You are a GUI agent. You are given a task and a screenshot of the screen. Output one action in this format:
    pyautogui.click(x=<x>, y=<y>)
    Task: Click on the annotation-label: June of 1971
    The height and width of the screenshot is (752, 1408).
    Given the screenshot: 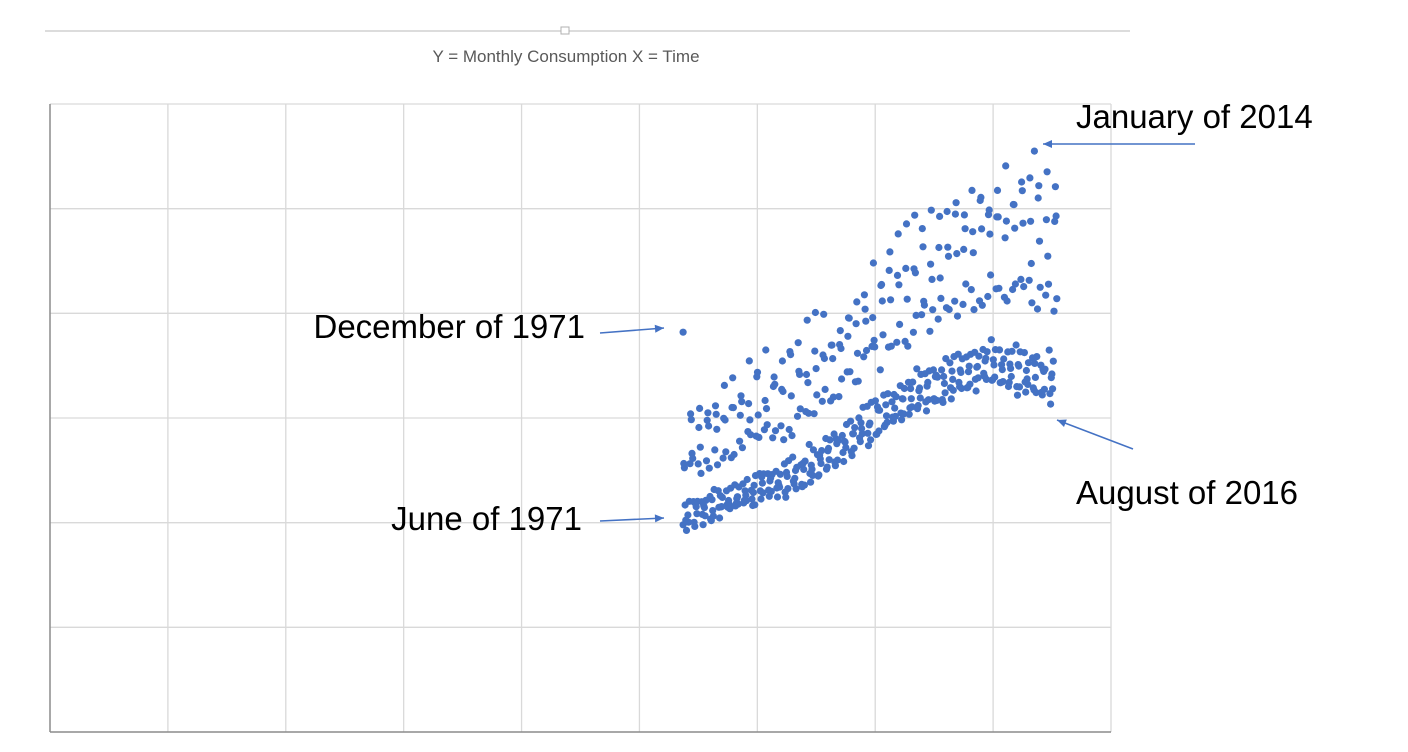 What is the action you would take?
    pyautogui.click(x=486, y=518)
    